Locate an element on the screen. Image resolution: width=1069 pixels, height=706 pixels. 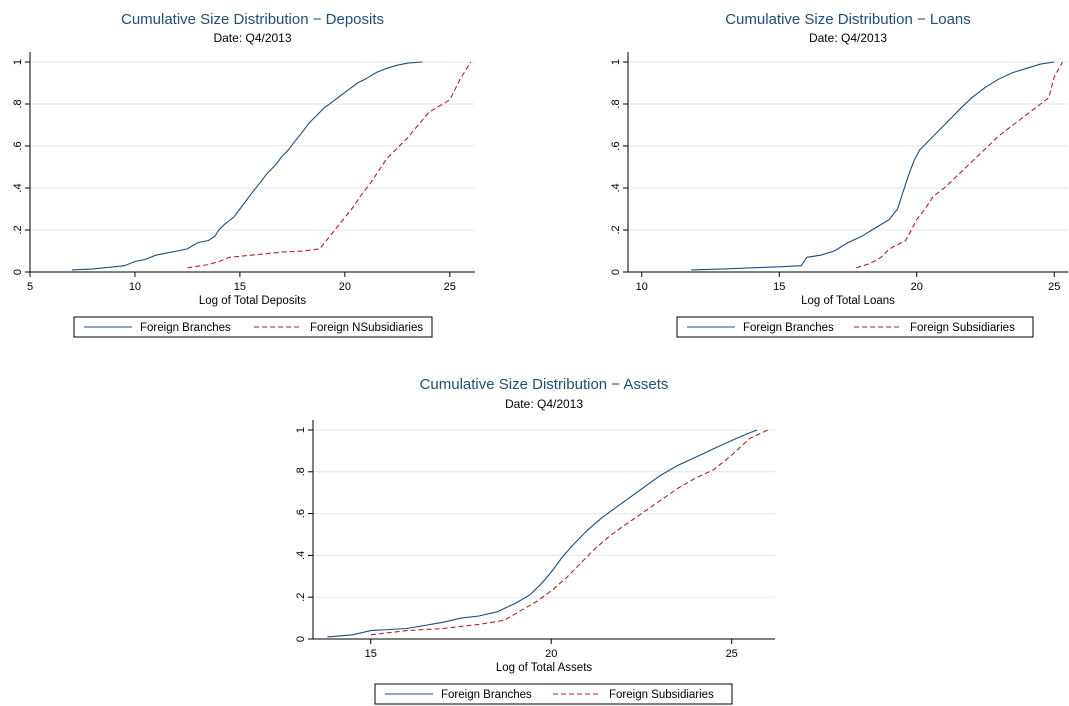
chart-title: Cumulative Size Distribution − Loans is located at coordinates (848, 19).